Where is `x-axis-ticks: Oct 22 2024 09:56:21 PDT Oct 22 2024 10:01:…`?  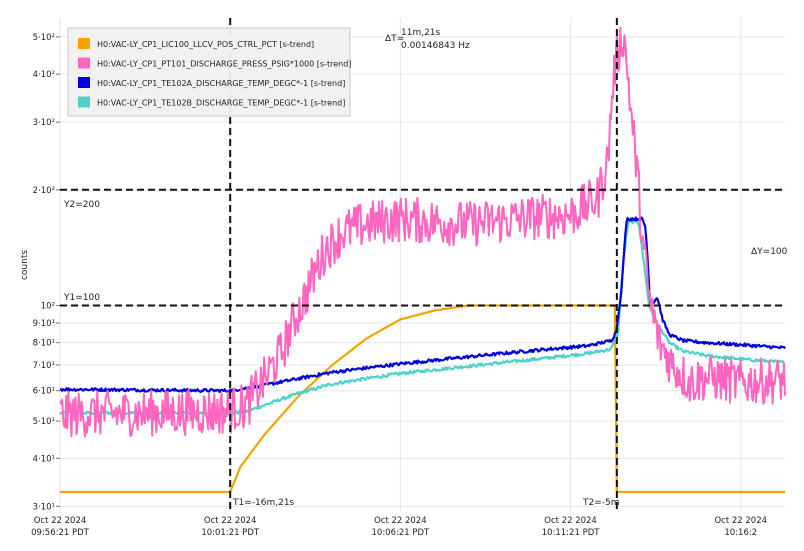
x-axis-ticks: Oct 22 2024 09:56:21 PDT Oct 22 2024 10:01:… is located at coordinates (399, 527).